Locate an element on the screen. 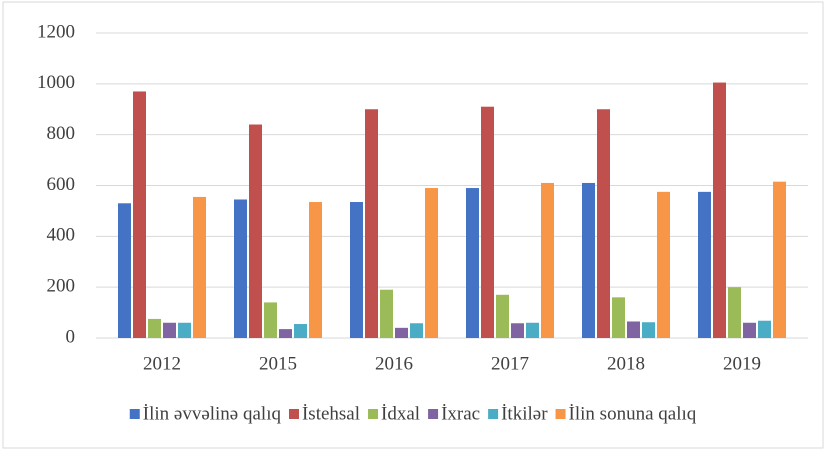 Image resolution: width=826 pixels, height=452 pixels. y-tick-label: 800 is located at coordinates (61, 133).